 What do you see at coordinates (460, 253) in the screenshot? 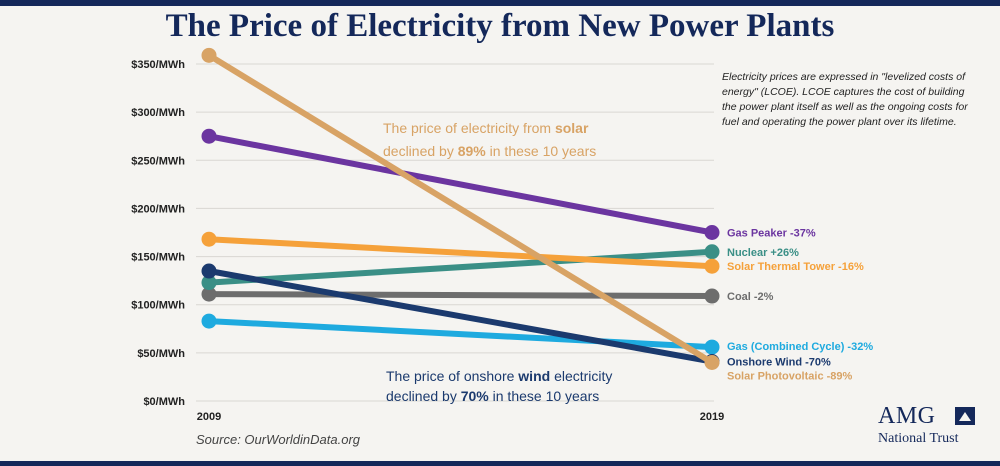
I see `series-line-solar-thermal` at bounding box center [460, 253].